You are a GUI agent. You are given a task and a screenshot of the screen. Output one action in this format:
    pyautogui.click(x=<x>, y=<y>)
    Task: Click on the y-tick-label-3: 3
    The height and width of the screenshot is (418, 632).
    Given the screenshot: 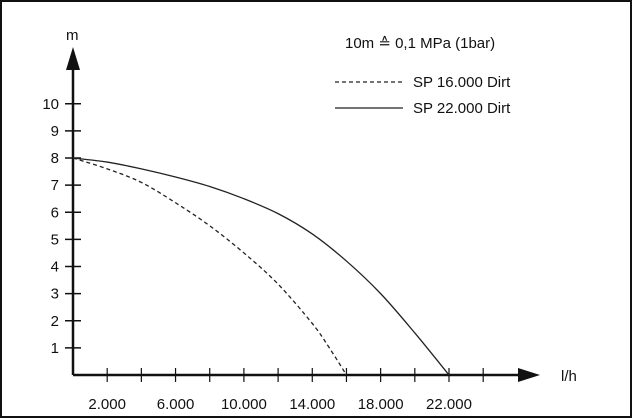 What is the action you would take?
    pyautogui.click(x=55, y=294)
    